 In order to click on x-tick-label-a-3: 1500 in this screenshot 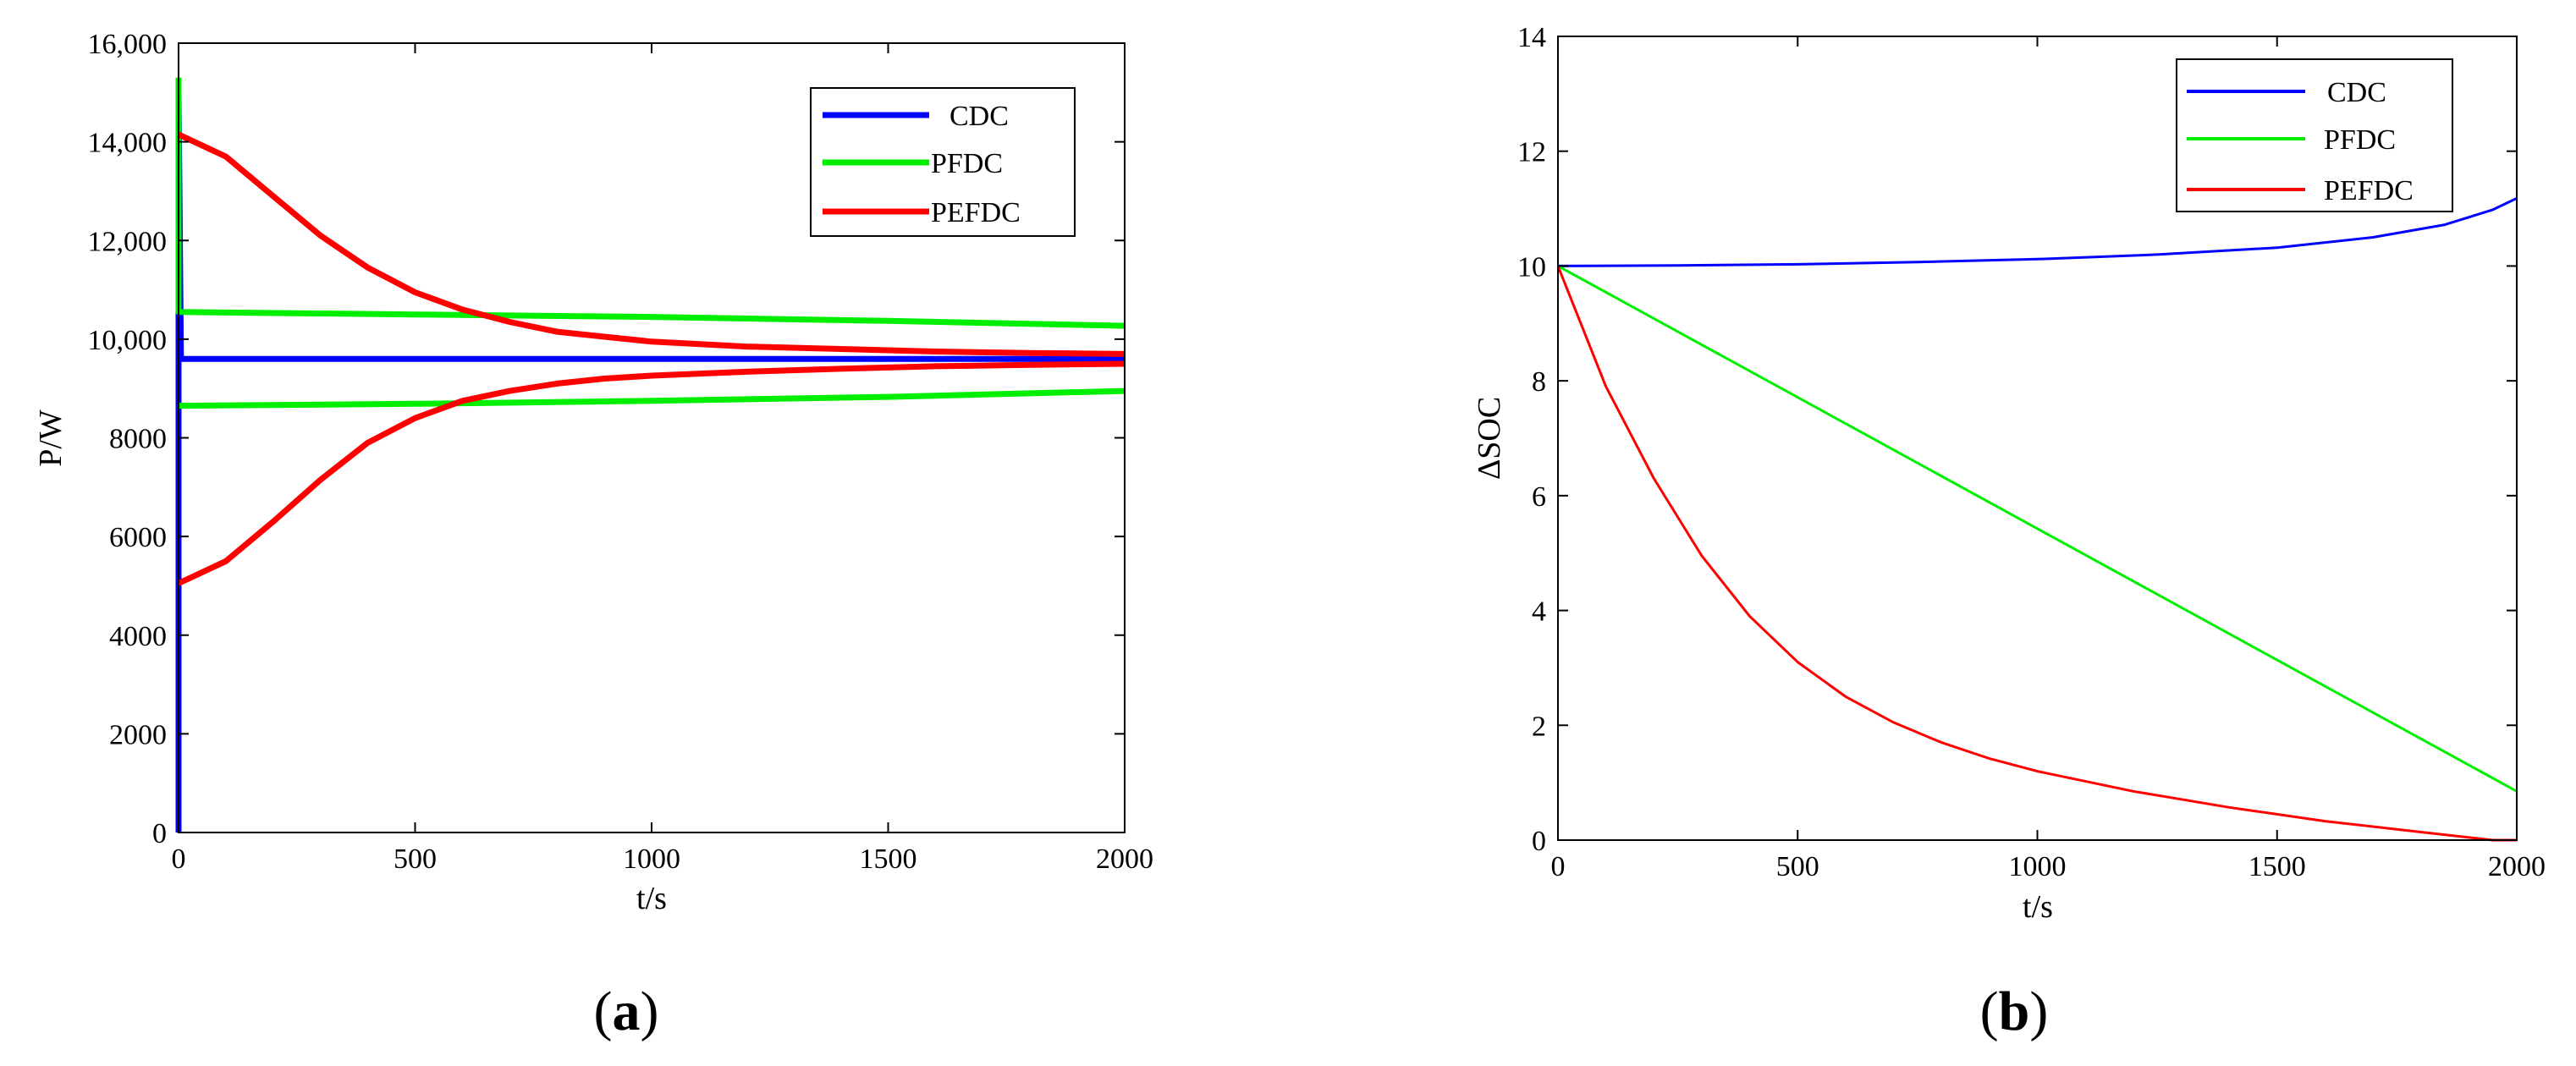, I will do `click(888, 859)`.